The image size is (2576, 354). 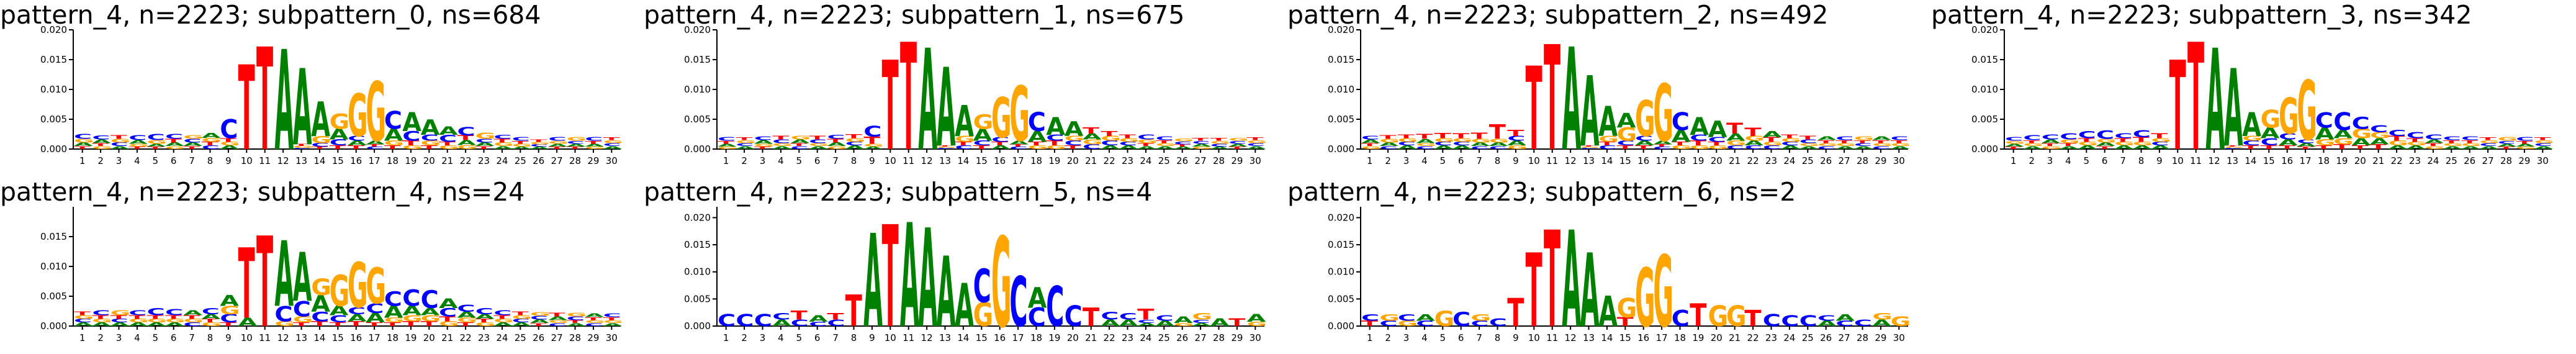 I want to click on x-tick-label: 24, so click(x=1145, y=160).